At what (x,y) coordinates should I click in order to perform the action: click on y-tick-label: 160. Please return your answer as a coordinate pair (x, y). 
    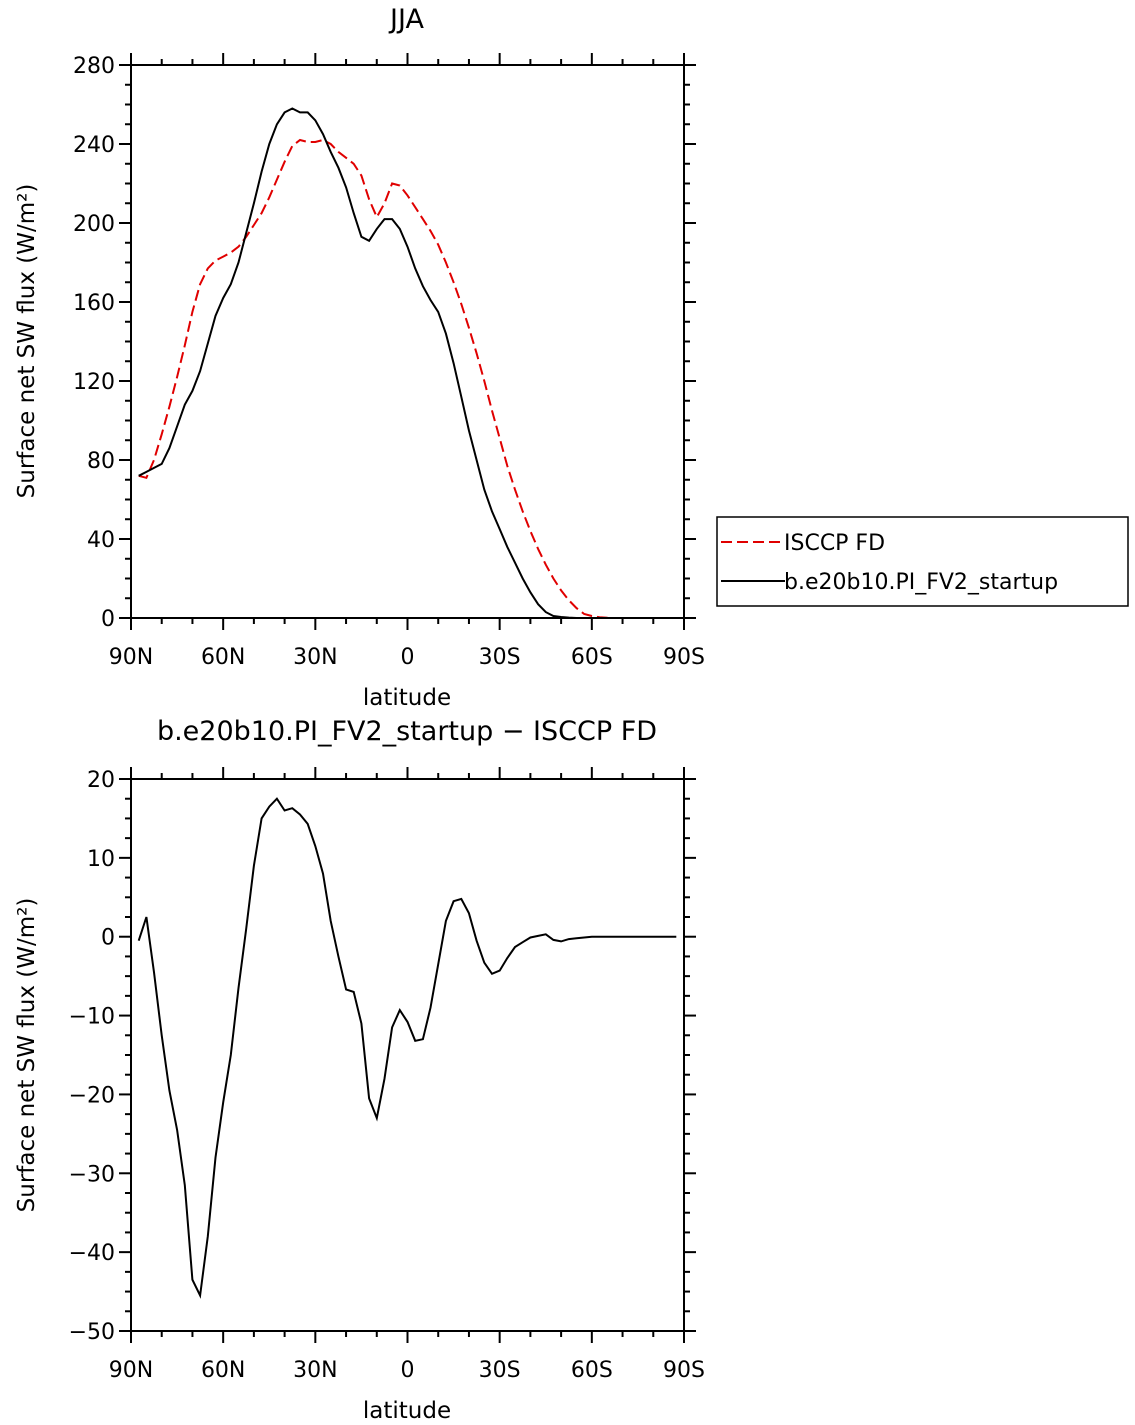
    Looking at the image, I should click on (94, 303).